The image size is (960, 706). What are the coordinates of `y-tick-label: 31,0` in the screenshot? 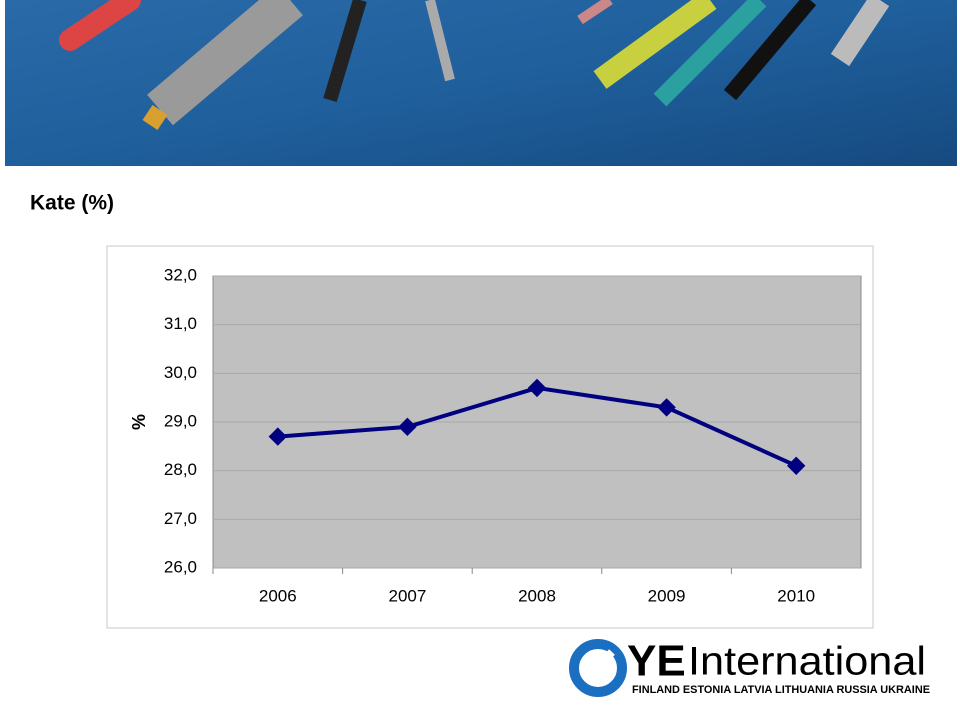 It's located at (180, 323).